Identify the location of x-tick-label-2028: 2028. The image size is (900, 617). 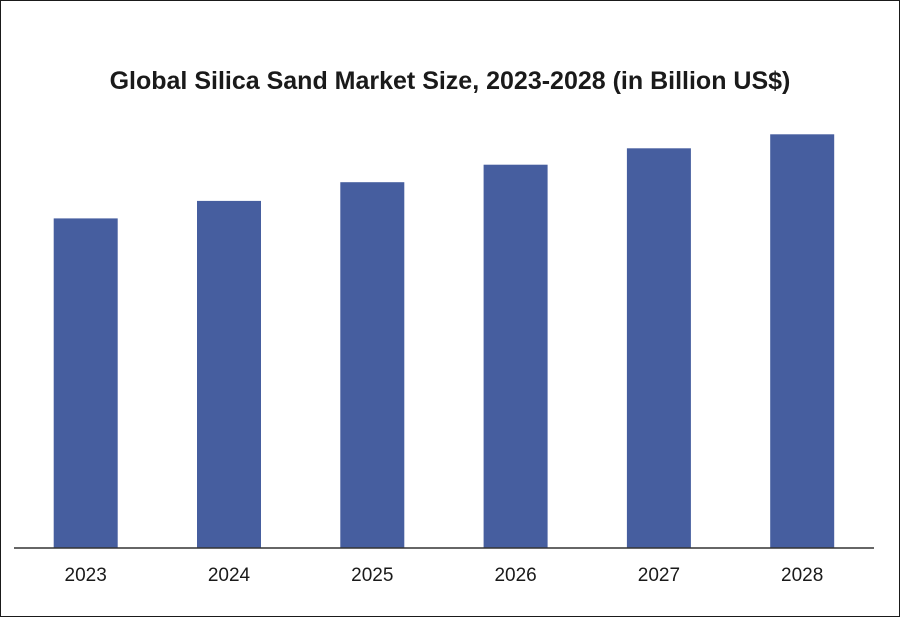
(802, 575).